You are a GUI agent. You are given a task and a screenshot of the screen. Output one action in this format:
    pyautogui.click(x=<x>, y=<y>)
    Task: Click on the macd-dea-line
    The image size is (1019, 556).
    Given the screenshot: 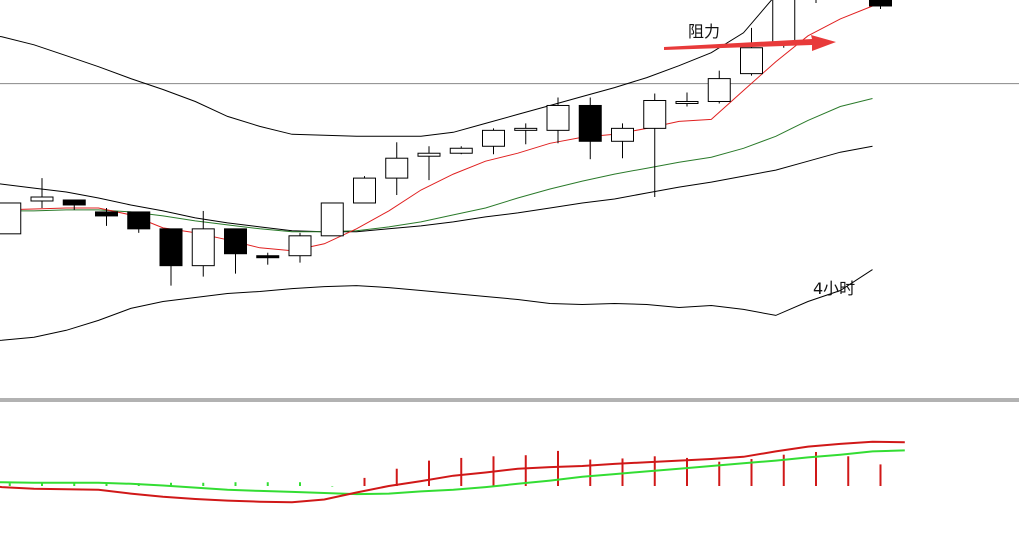 What is the action you would take?
    pyautogui.click(x=452, y=472)
    